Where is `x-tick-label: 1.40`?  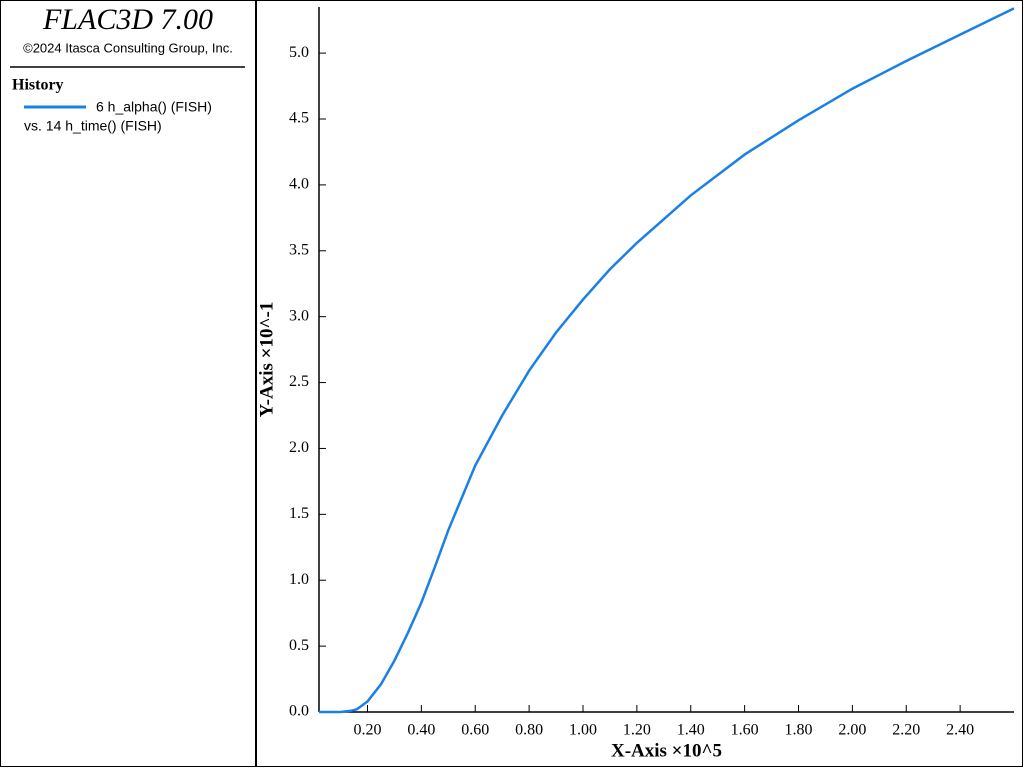
x-tick-label: 1.40 is located at coordinates (691, 730).